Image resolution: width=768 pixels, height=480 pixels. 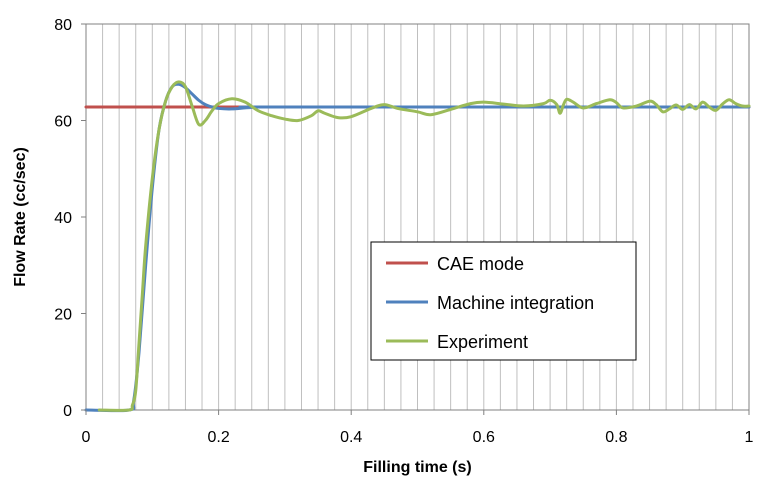 I want to click on y-tick-label: 60, so click(x=63, y=122).